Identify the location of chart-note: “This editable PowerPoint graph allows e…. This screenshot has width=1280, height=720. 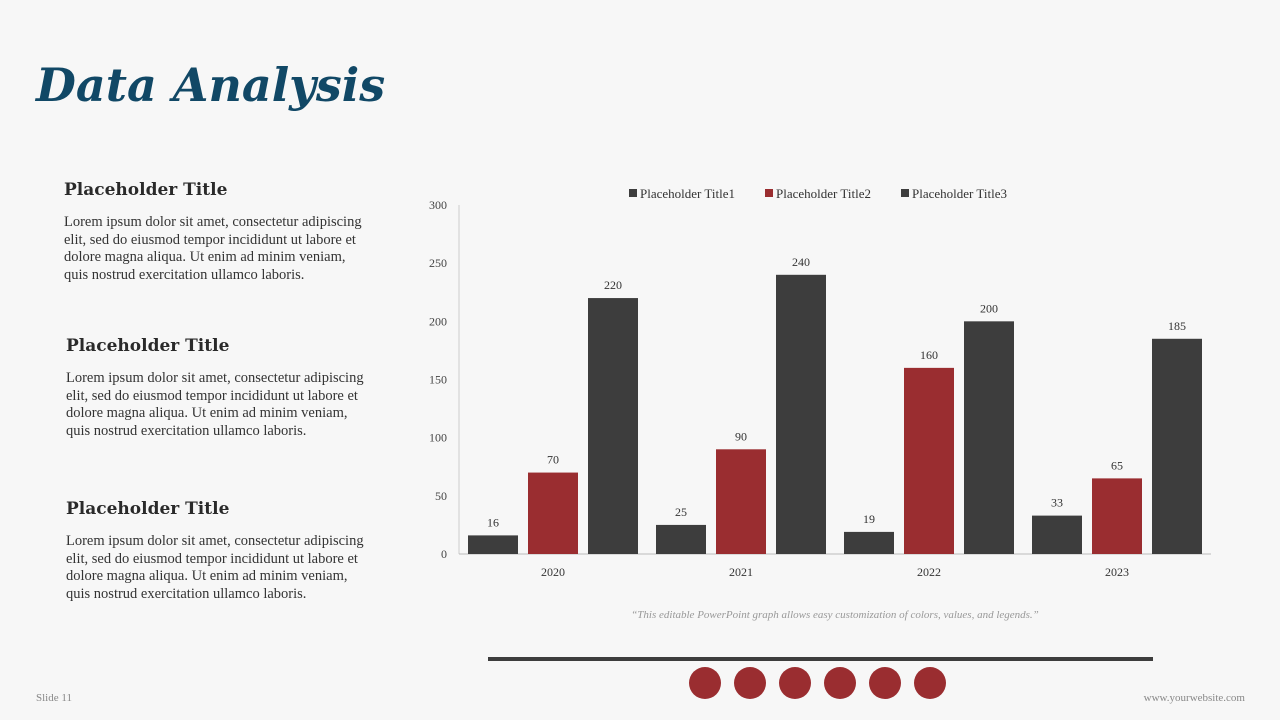
(835, 615).